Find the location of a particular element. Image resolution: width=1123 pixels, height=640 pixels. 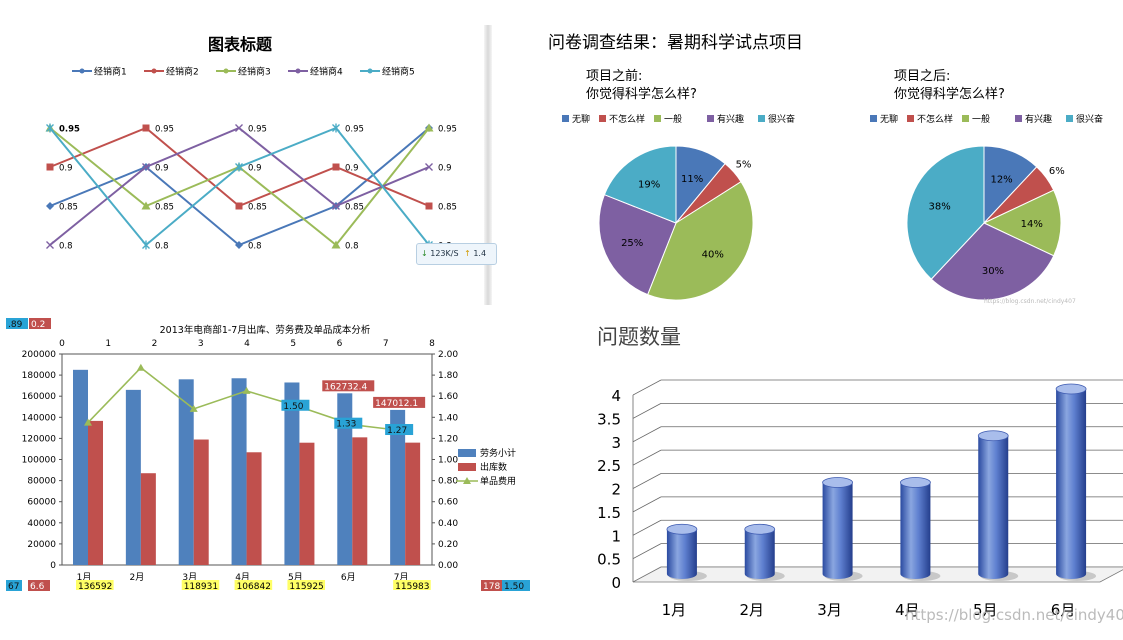

y2-tick-label: 1.20 is located at coordinates (448, 439).